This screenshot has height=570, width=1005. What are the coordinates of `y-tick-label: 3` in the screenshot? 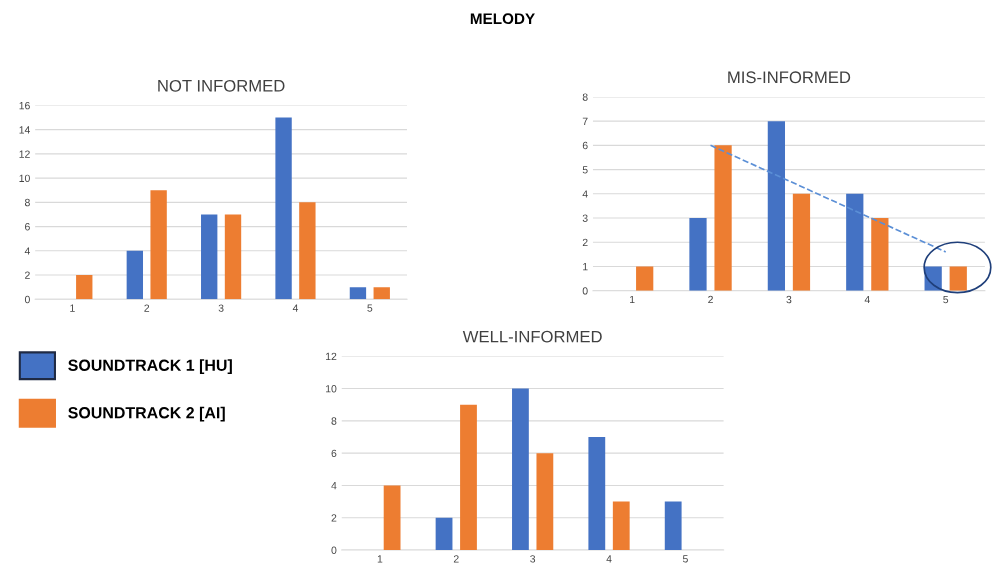 It's located at (585, 218).